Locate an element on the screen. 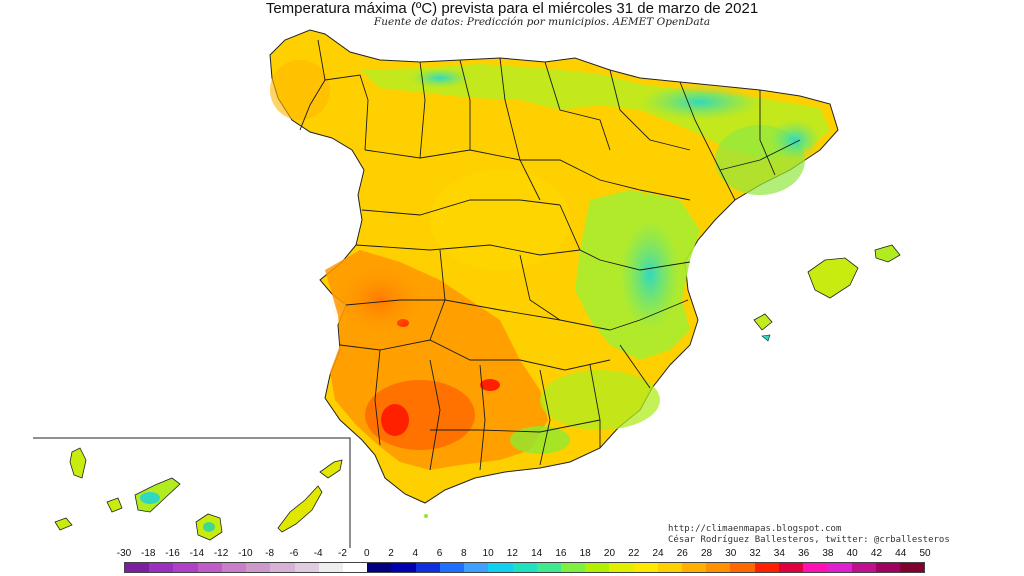 The width and height of the screenshot is (1024, 576). credits-url: http://climaenmapas.blogspot.com is located at coordinates (755, 529).